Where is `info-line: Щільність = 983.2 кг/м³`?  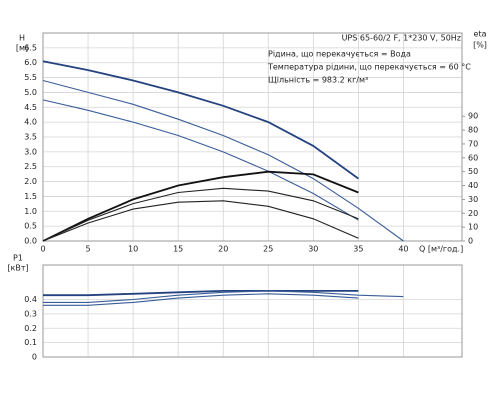 info-line: Щільність = 983.2 кг/м³ is located at coordinates (318, 80).